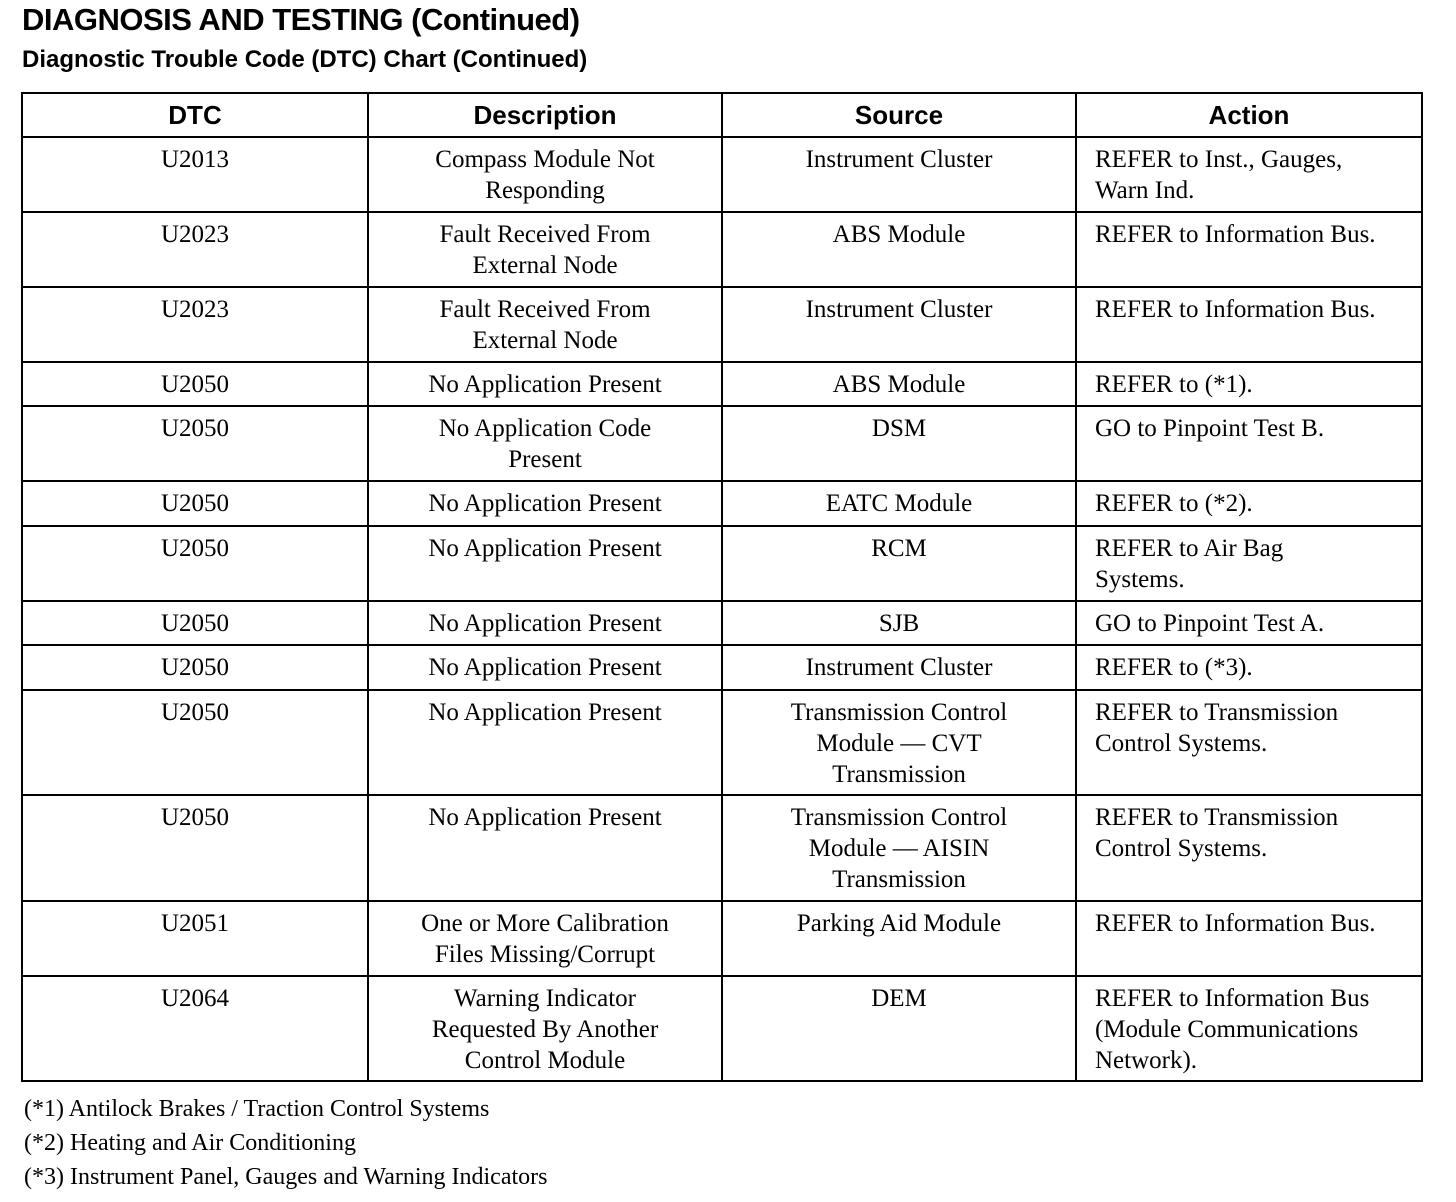 The height and width of the screenshot is (1202, 1456). I want to click on cell-description: Compass Module Not Responding, so click(545, 174).